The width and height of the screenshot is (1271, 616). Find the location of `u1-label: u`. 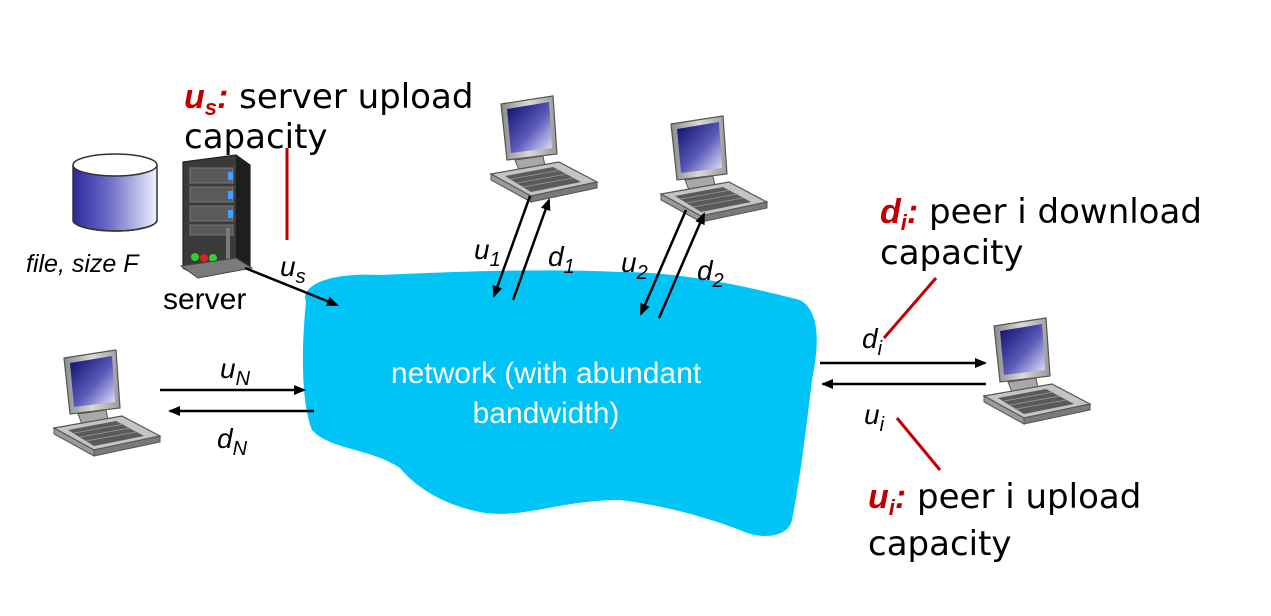

u1-label: u is located at coordinates (482, 249).